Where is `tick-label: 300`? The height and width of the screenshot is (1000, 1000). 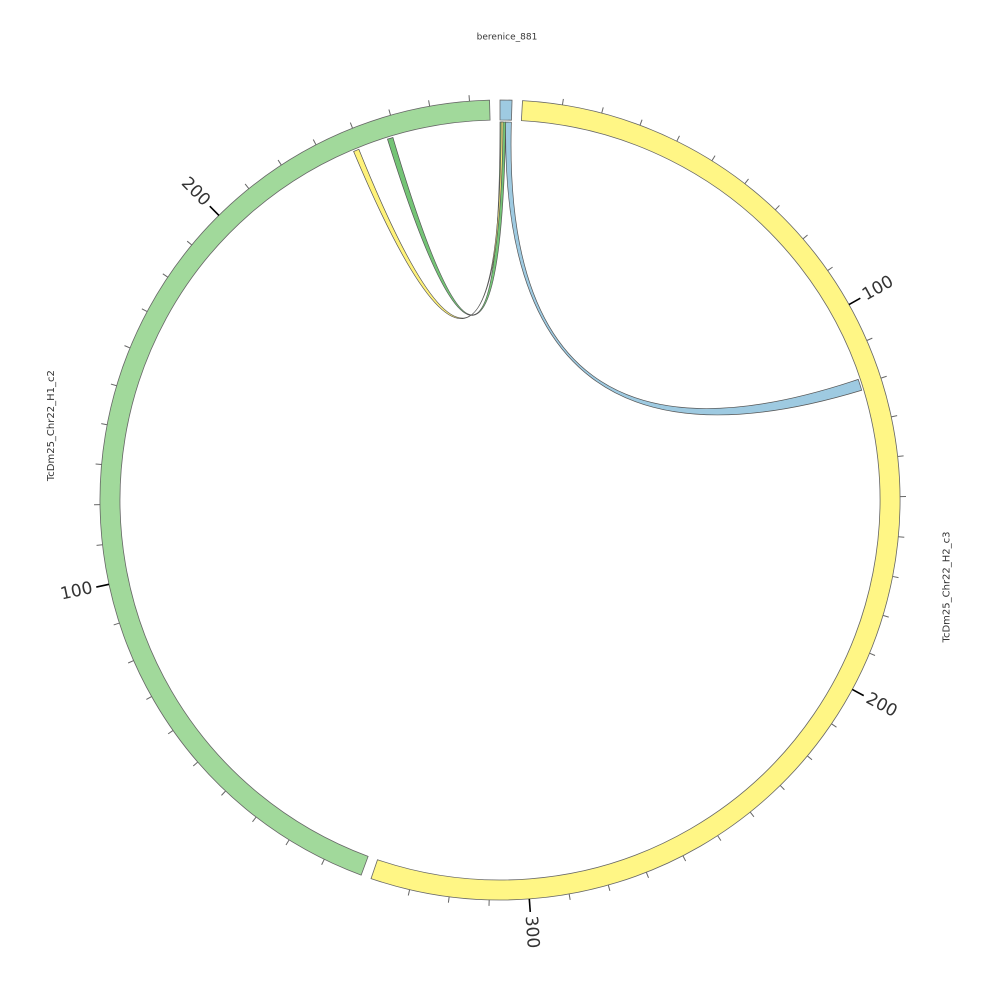
tick-label: 300 is located at coordinates (532, 932).